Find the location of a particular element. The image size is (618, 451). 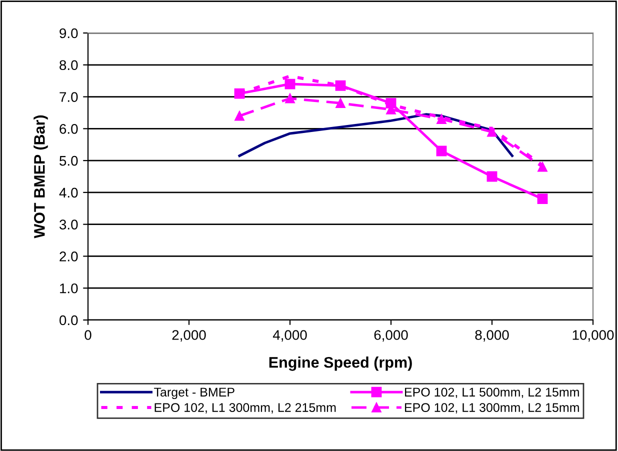

y-axis-title: WOT BMEP (Bar) is located at coordinates (41, 176).